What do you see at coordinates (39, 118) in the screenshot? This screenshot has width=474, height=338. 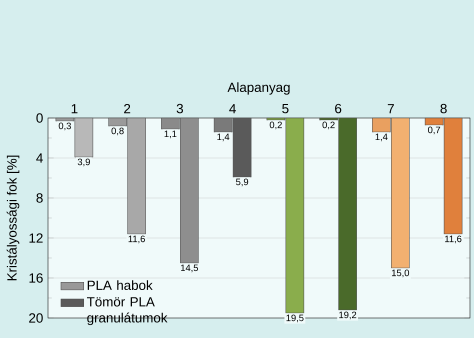 I see `y-tick-label: 0` at bounding box center [39, 118].